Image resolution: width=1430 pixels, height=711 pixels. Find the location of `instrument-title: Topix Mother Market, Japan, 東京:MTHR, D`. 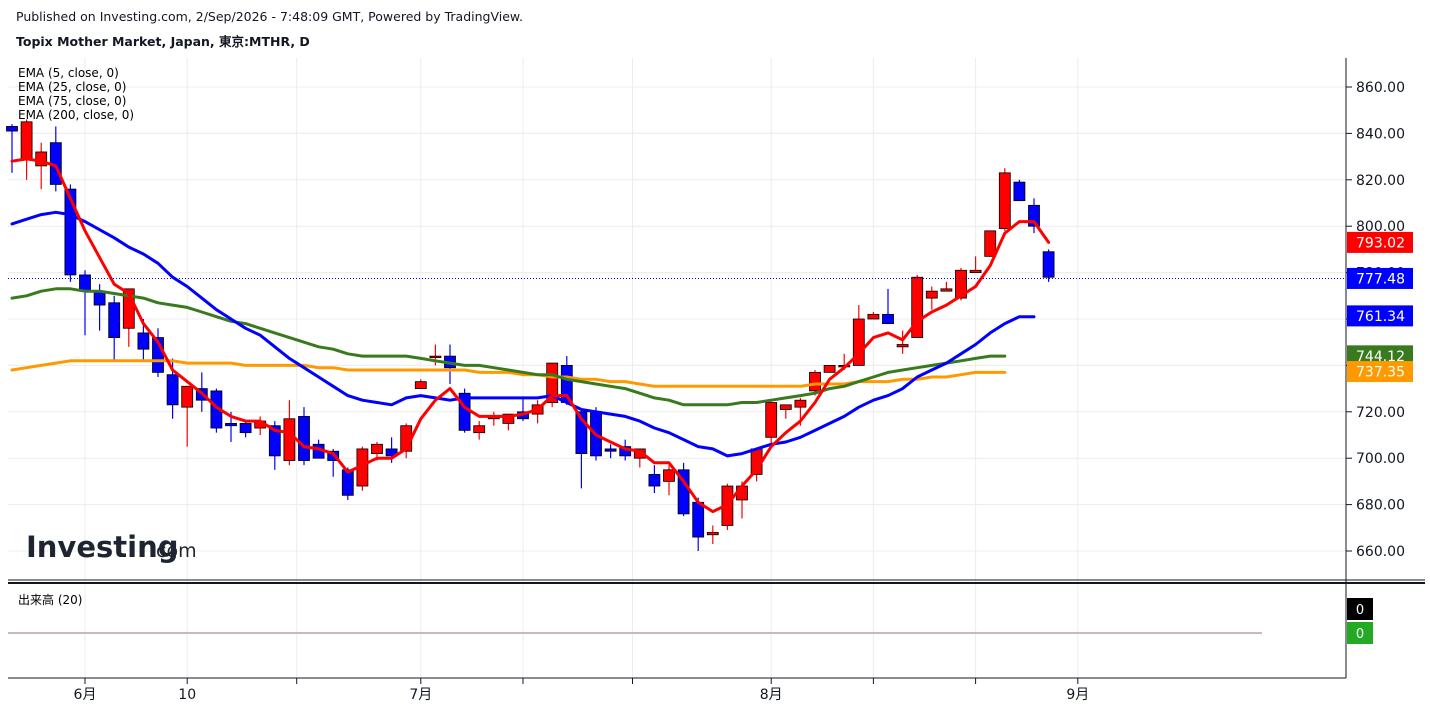

instrument-title: Topix Mother Market, Japan, 東京:MTHR, D is located at coordinates (163, 41).